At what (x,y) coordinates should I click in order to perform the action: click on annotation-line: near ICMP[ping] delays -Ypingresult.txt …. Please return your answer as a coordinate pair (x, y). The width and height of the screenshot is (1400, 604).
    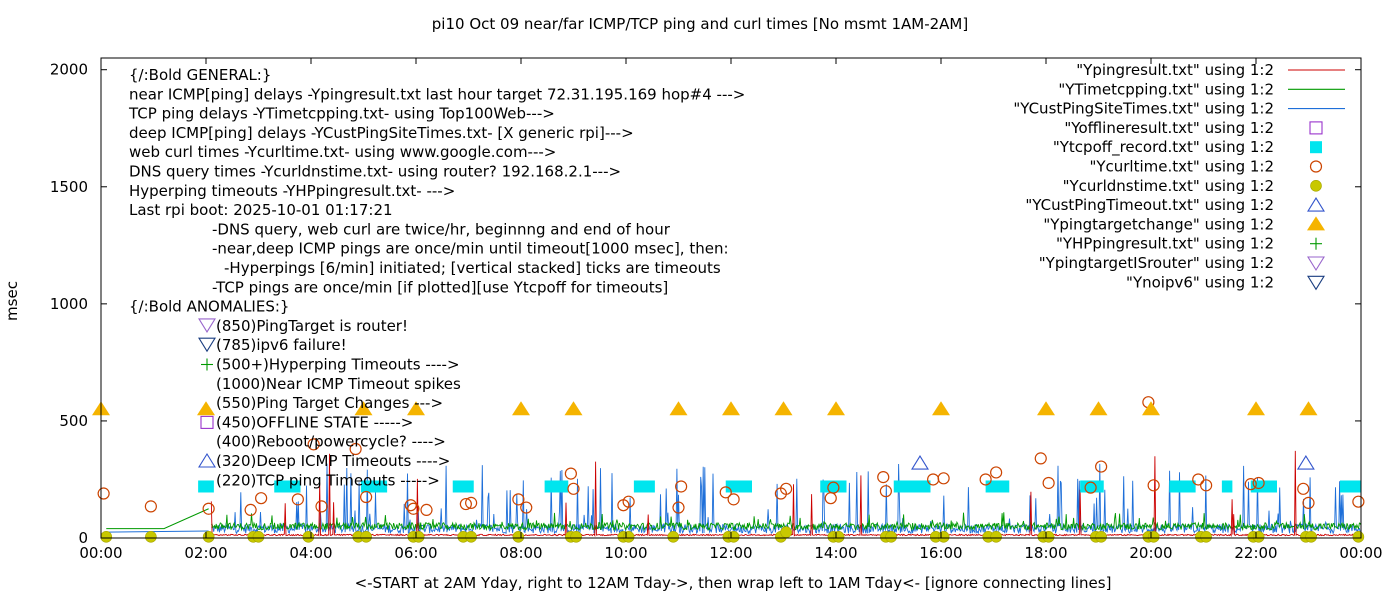
    Looking at the image, I should click on (437, 94).